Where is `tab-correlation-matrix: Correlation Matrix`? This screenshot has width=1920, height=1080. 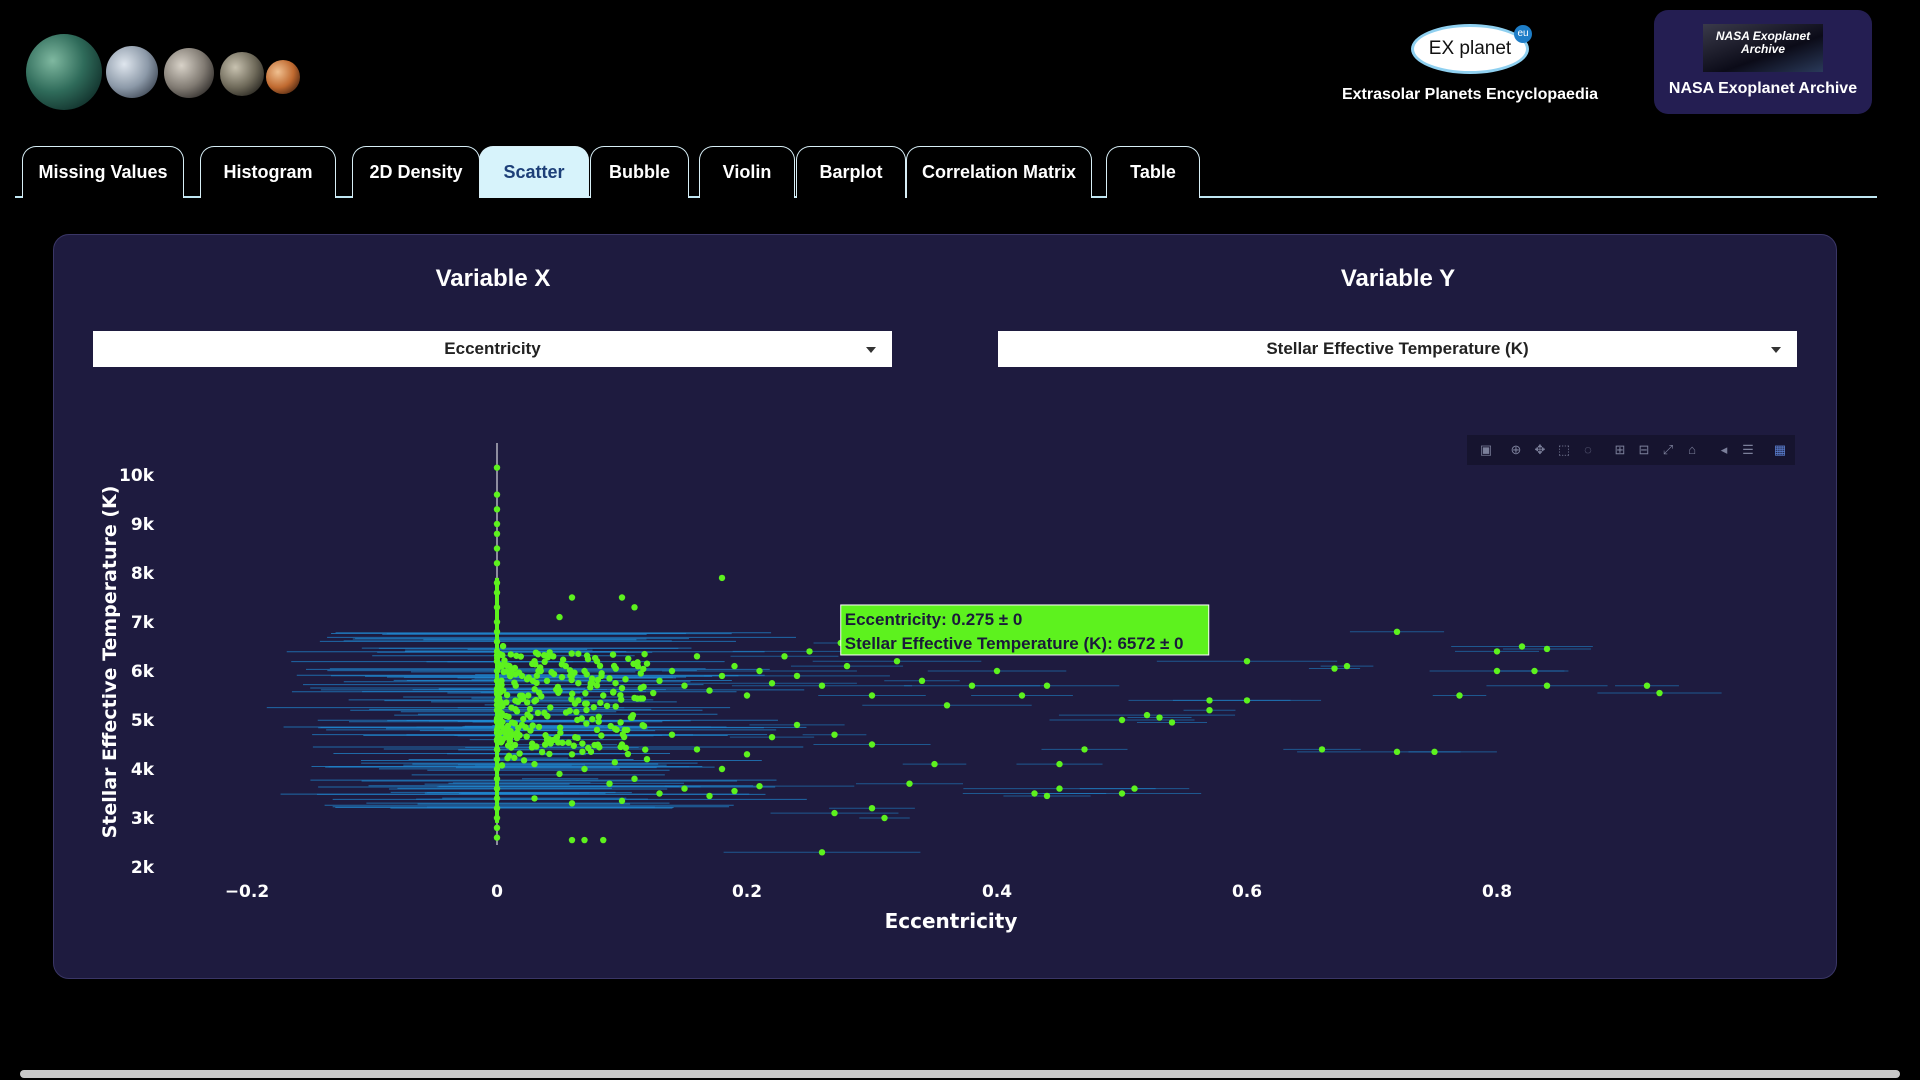
tab-correlation-matrix: Correlation Matrix is located at coordinates (999, 172).